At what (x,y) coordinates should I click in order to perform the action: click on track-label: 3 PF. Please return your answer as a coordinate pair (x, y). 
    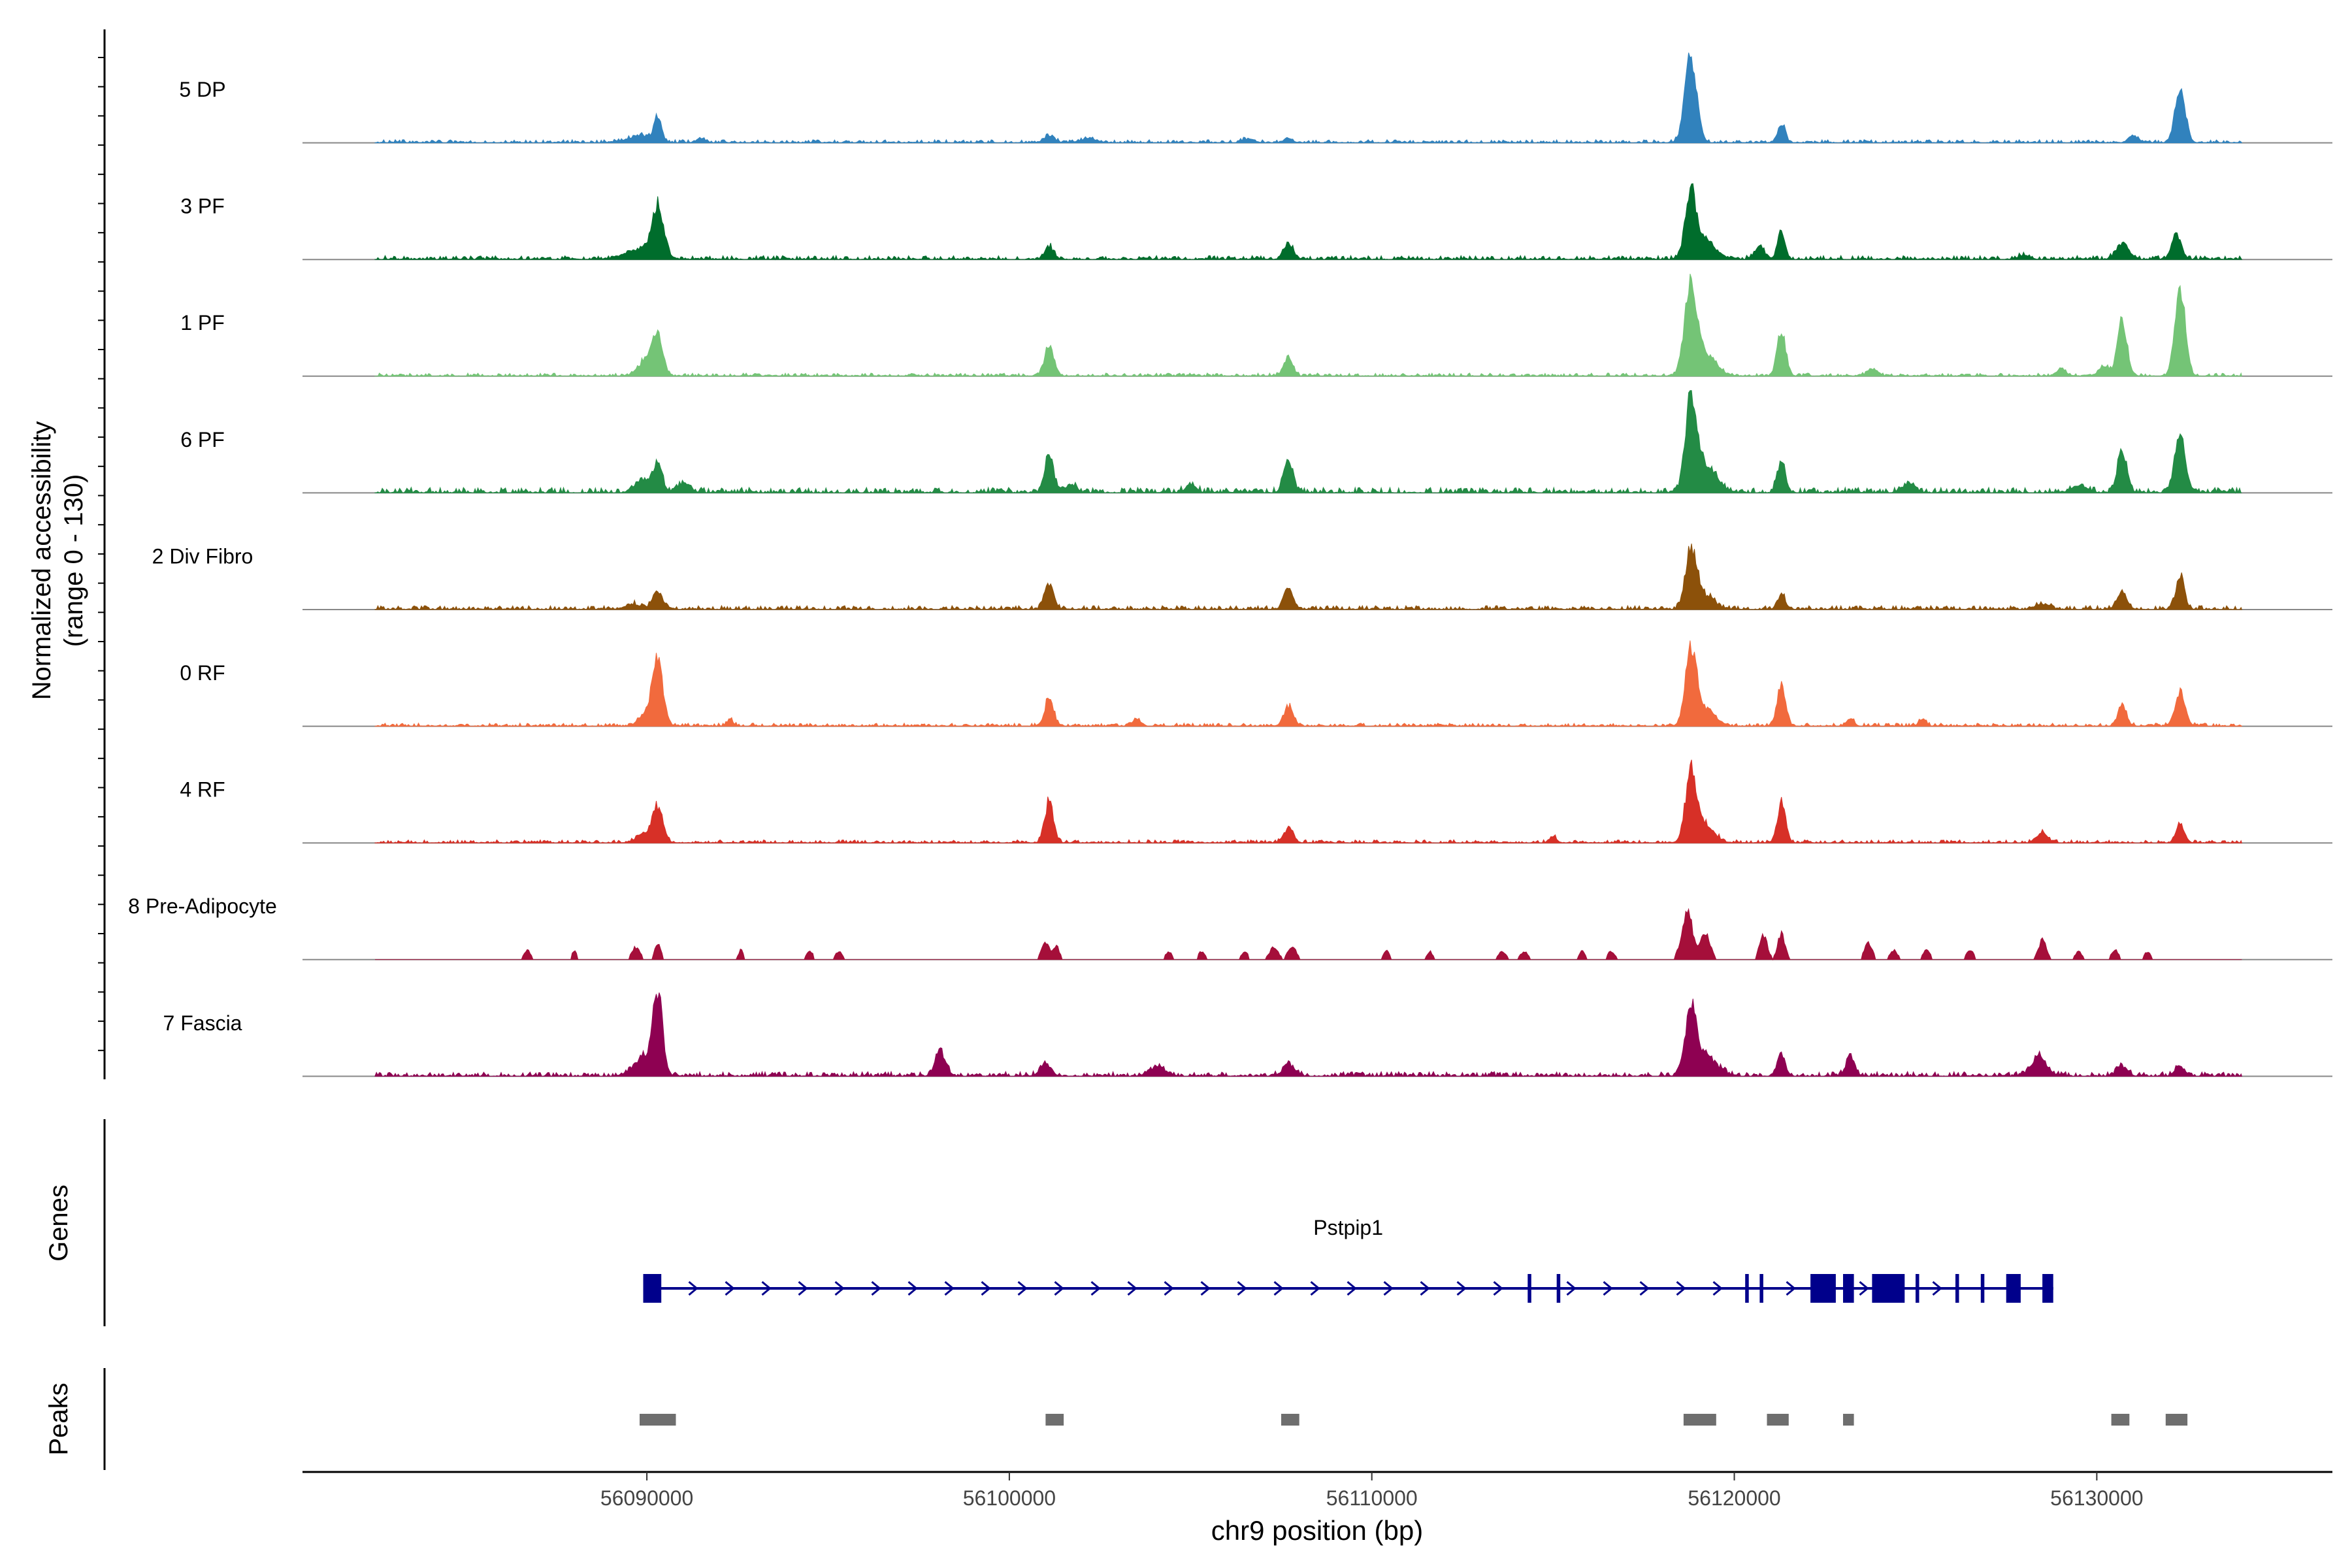
    Looking at the image, I should click on (202, 206).